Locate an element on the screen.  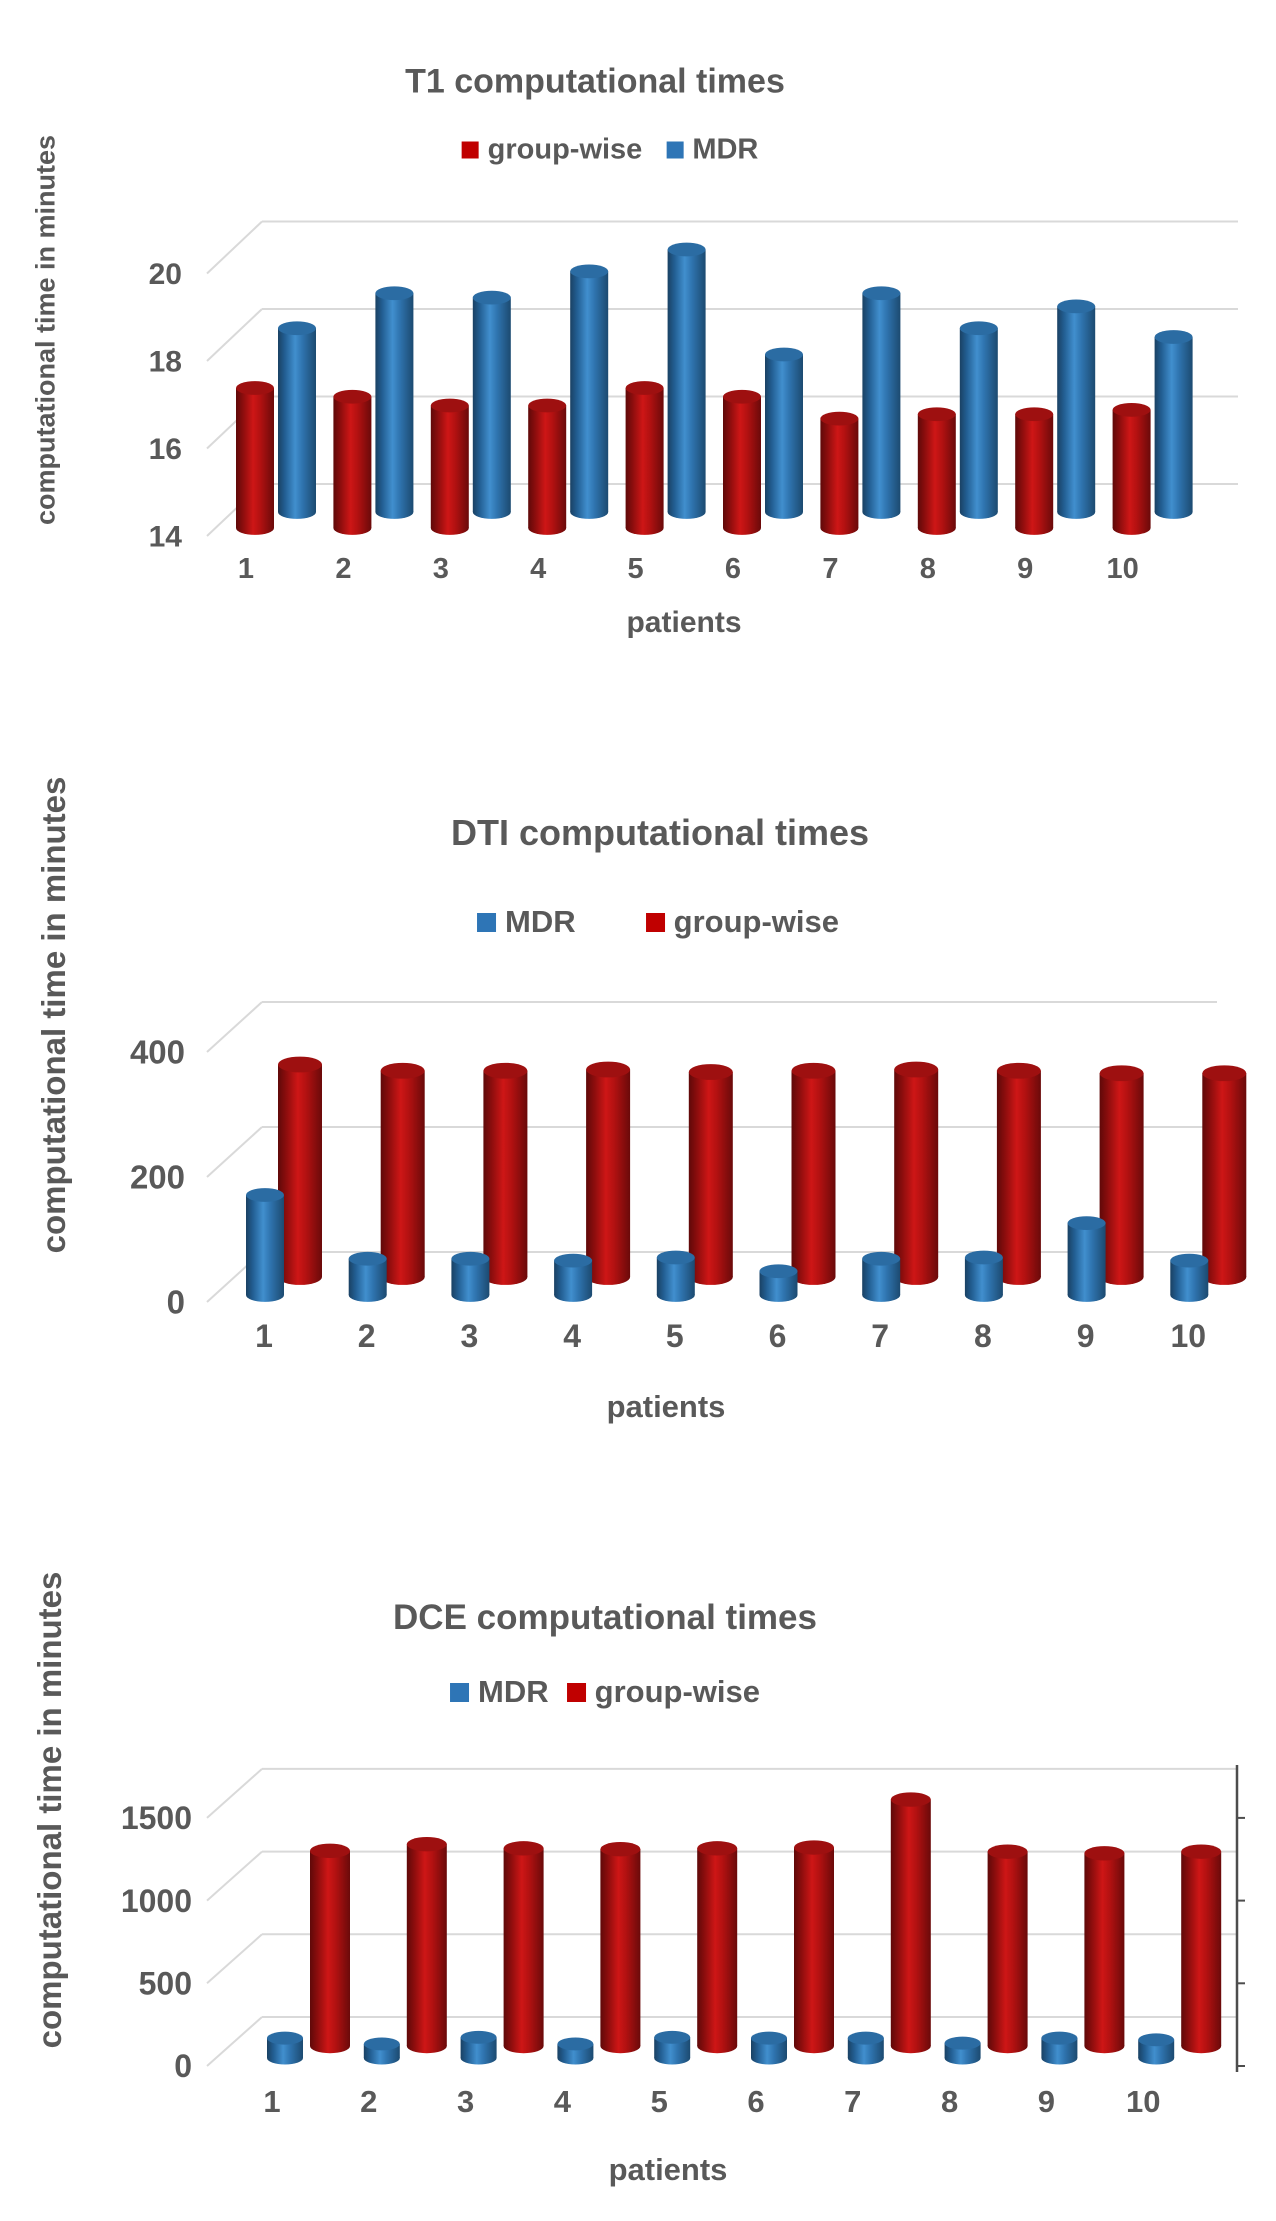
legend-dce: MDR group-wise is located at coordinates (605, 1692).